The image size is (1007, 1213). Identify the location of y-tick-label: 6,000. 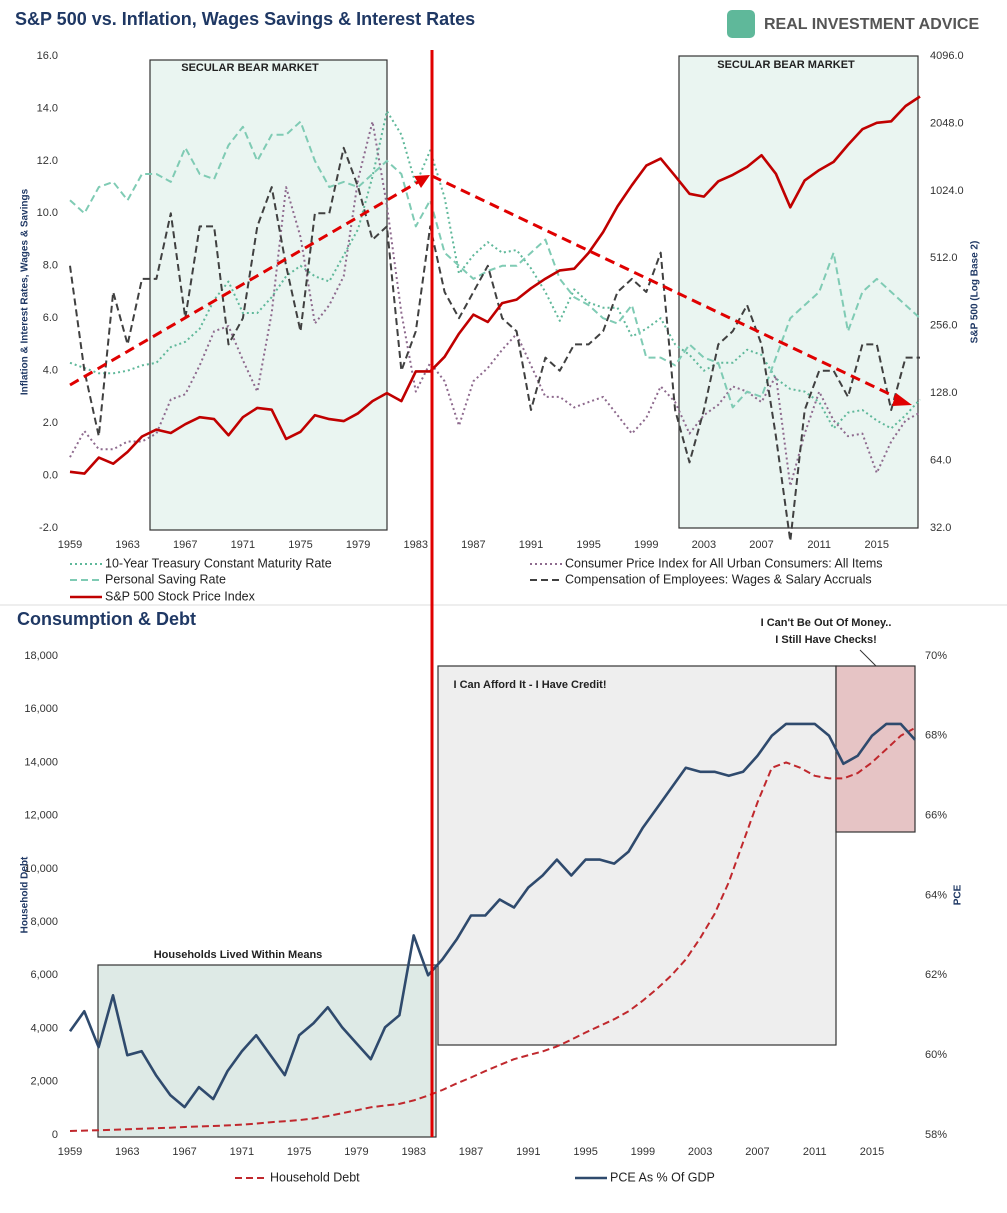
(44, 975).